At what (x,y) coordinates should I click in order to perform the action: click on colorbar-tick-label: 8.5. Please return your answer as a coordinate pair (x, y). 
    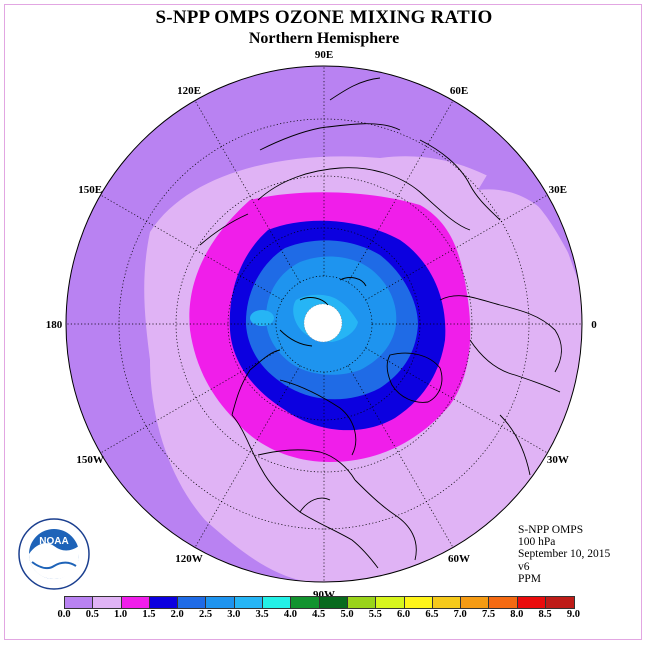
    Looking at the image, I should click on (545, 614).